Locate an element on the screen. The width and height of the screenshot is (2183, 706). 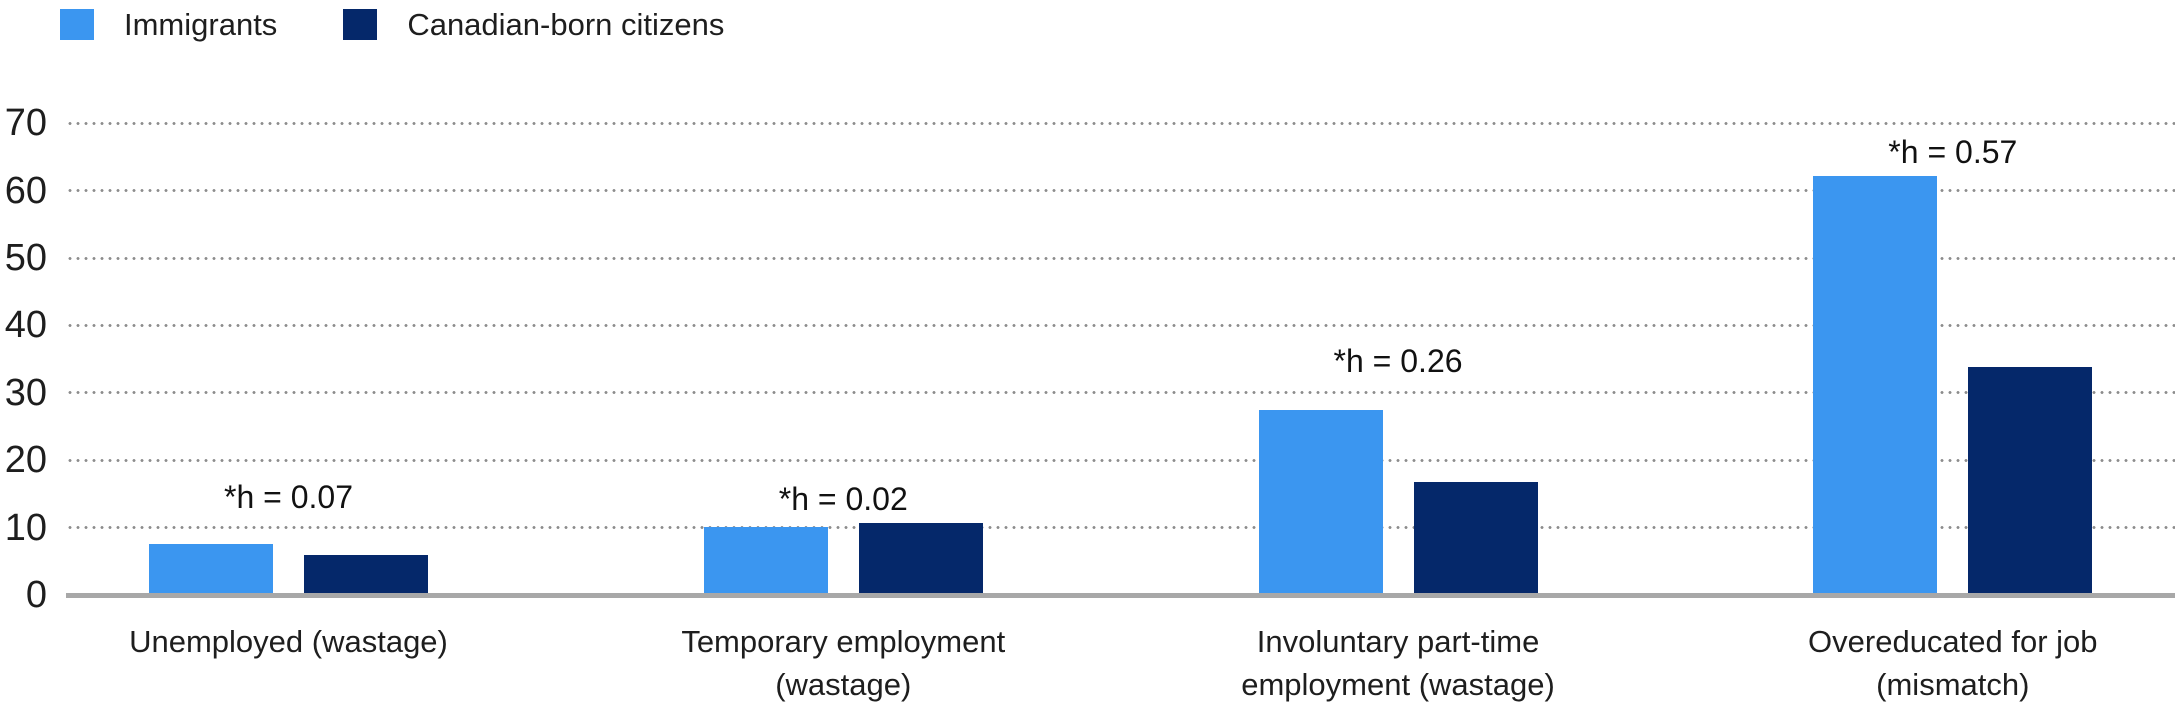
x-axis-line is located at coordinates (1120, 595).